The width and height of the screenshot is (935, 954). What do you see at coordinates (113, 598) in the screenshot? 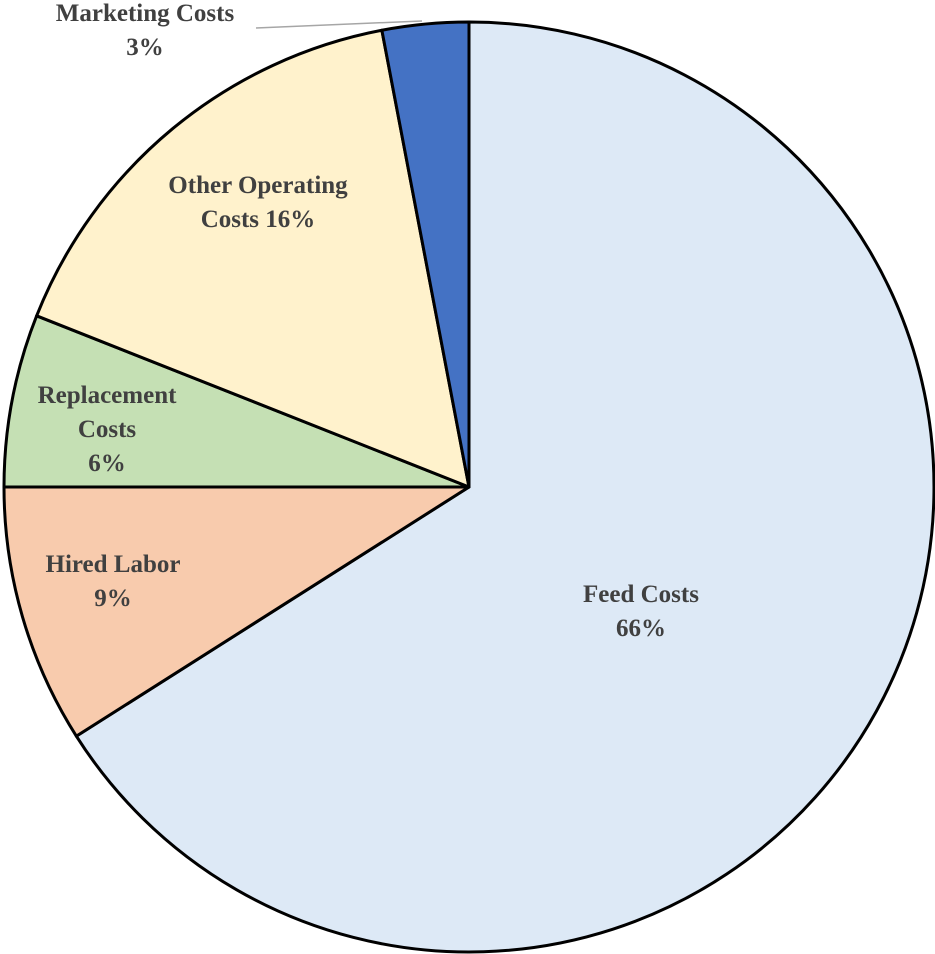
I see `value-label: 9%` at bounding box center [113, 598].